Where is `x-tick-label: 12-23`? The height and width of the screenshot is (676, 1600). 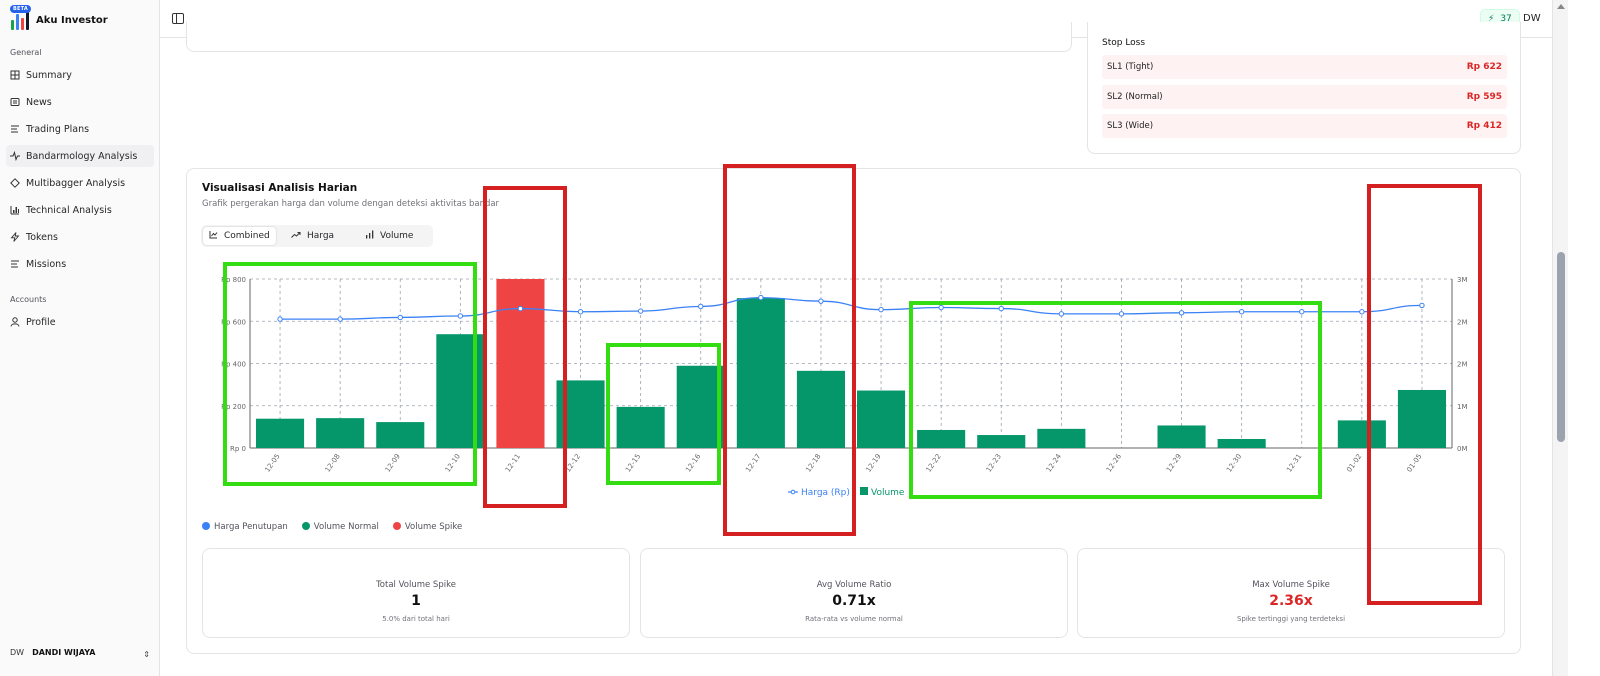 x-tick-label: 12-23 is located at coordinates (994, 463).